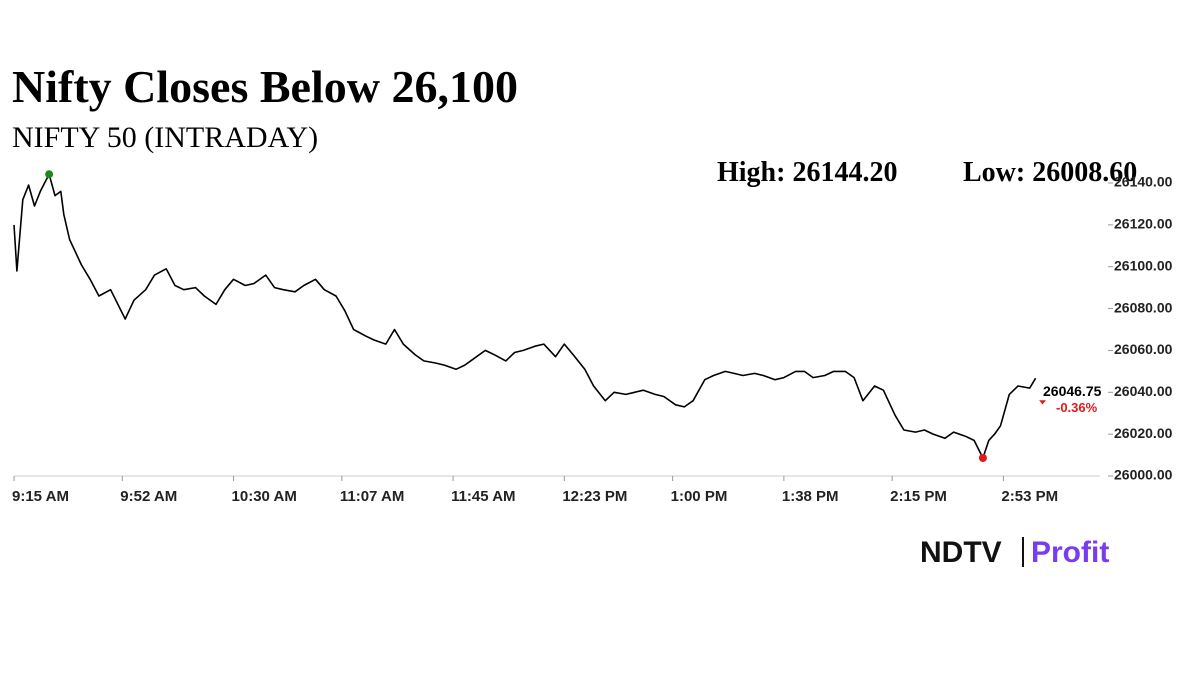 Image resolution: width=1200 pixels, height=675 pixels. What do you see at coordinates (1143, 265) in the screenshot?
I see `y-tick-label: 26100.00` at bounding box center [1143, 265].